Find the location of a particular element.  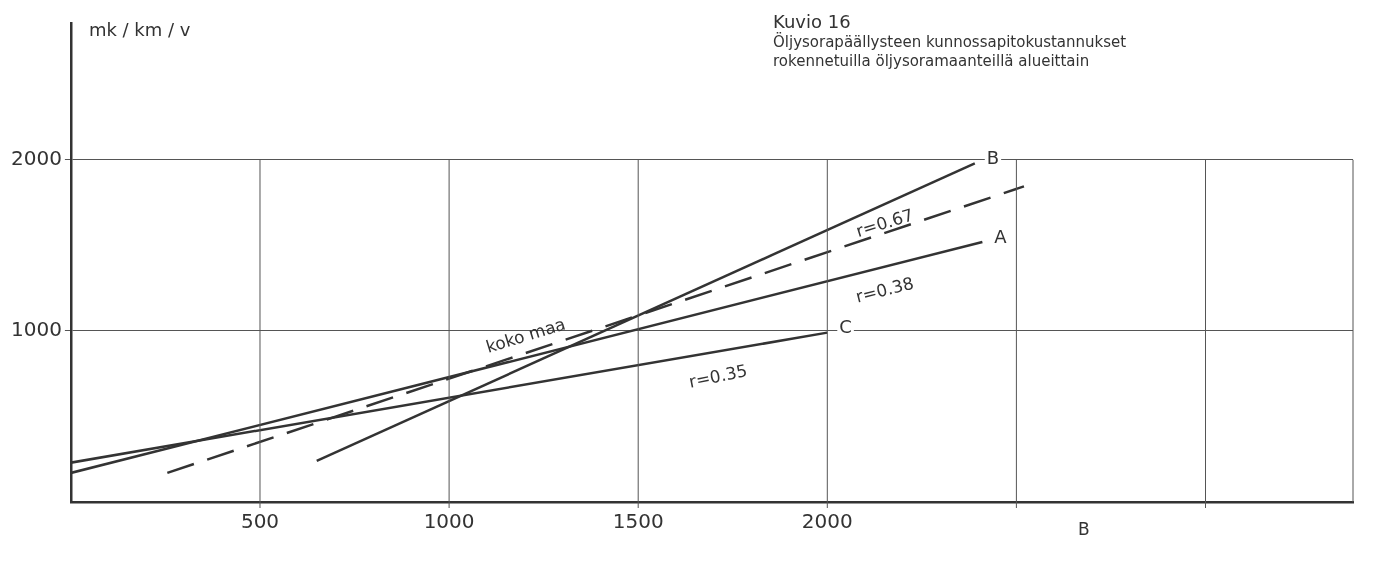

x-tick-label: 500 is located at coordinates (260, 521).